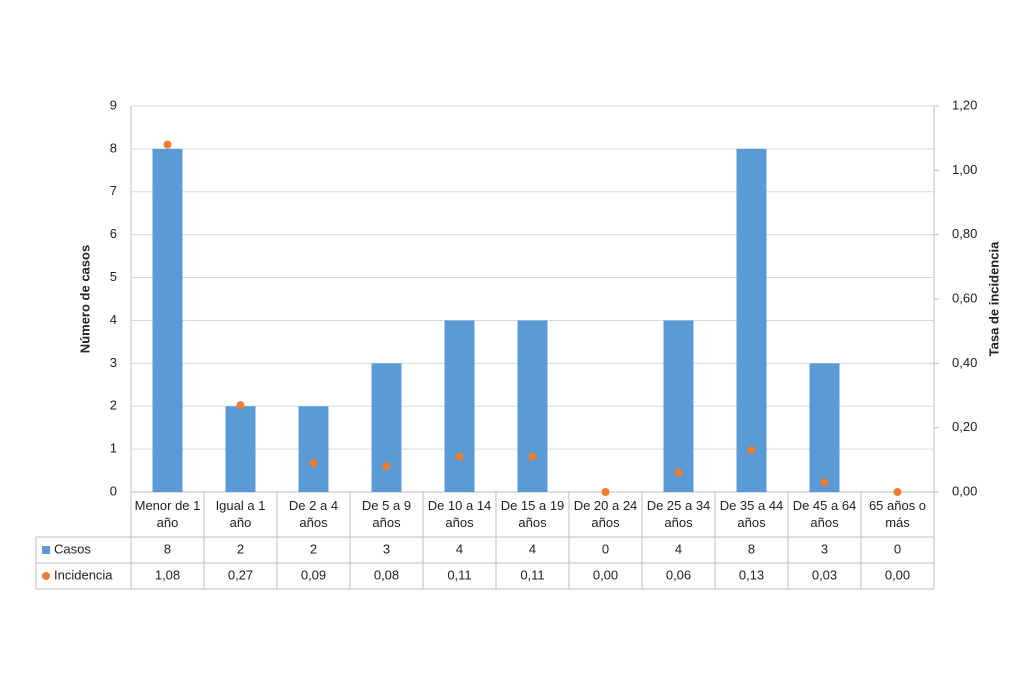 The width and height of the screenshot is (1024, 680). What do you see at coordinates (751, 574) in the screenshot?
I see `table-value: 0,13` at bounding box center [751, 574].